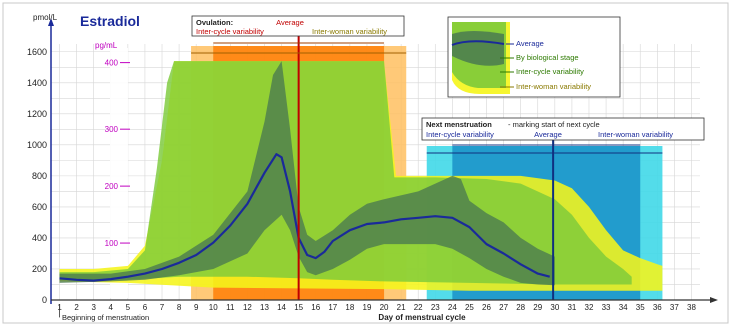  I want to click on x-tick-label: 20, so click(384, 307).